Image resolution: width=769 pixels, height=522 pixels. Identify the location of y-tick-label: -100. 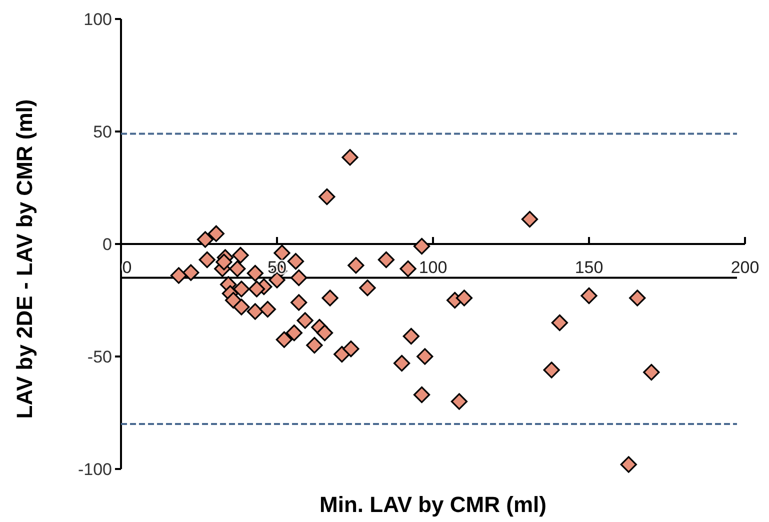
(95, 469).